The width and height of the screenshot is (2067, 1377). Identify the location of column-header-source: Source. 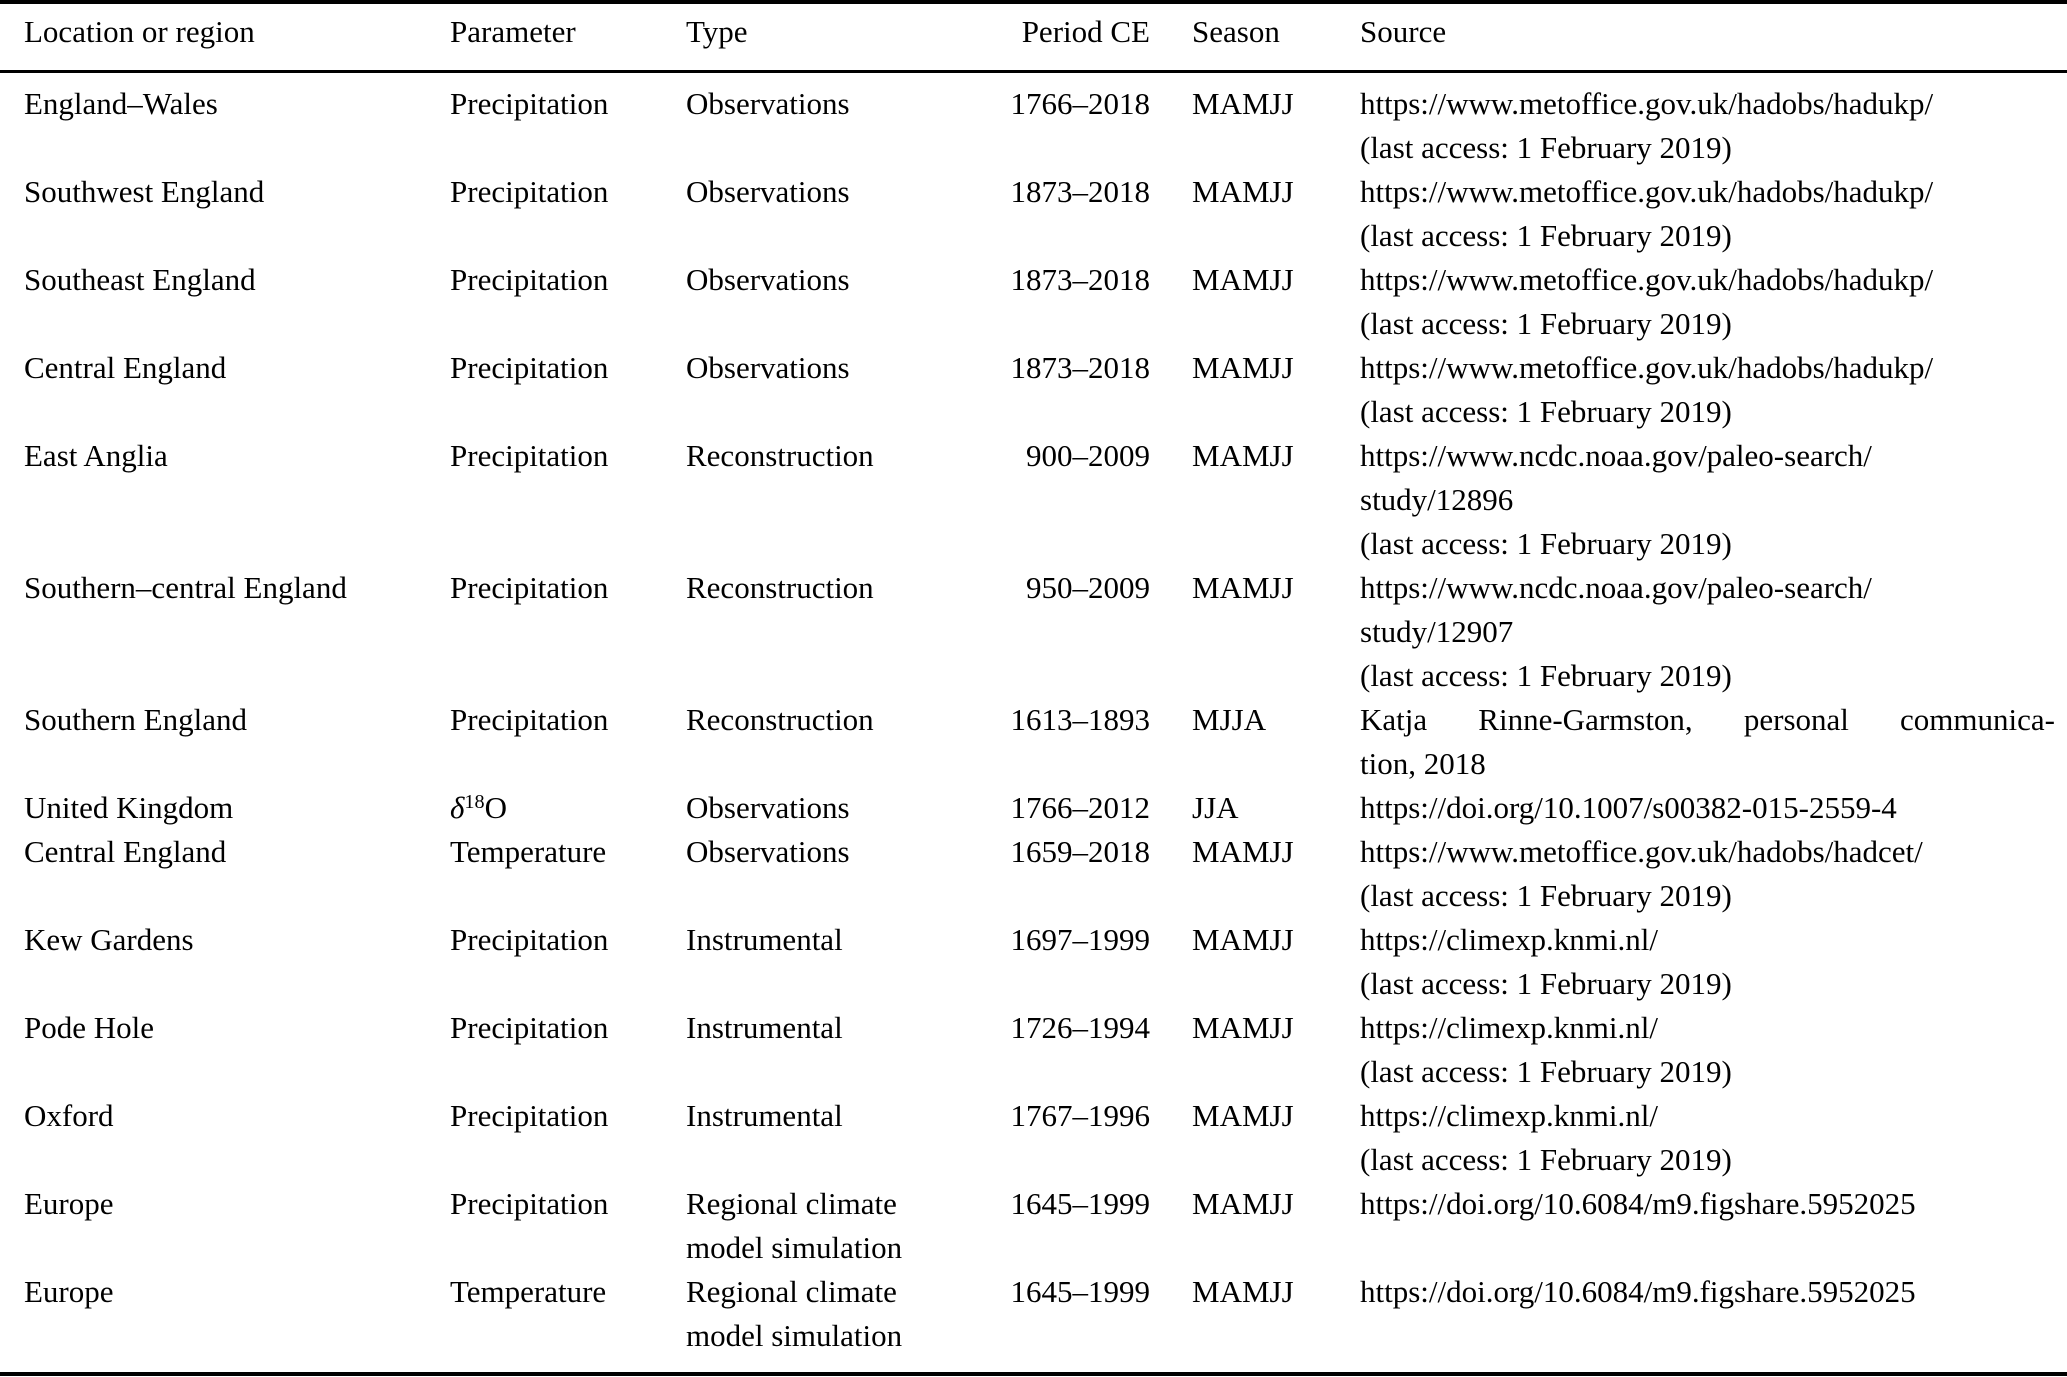
(1692, 37).